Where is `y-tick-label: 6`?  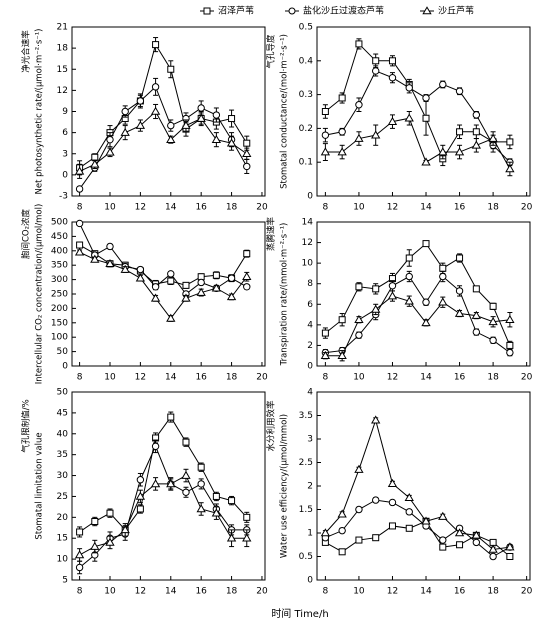 y-tick-label: 6 is located at coordinates (310, 305).